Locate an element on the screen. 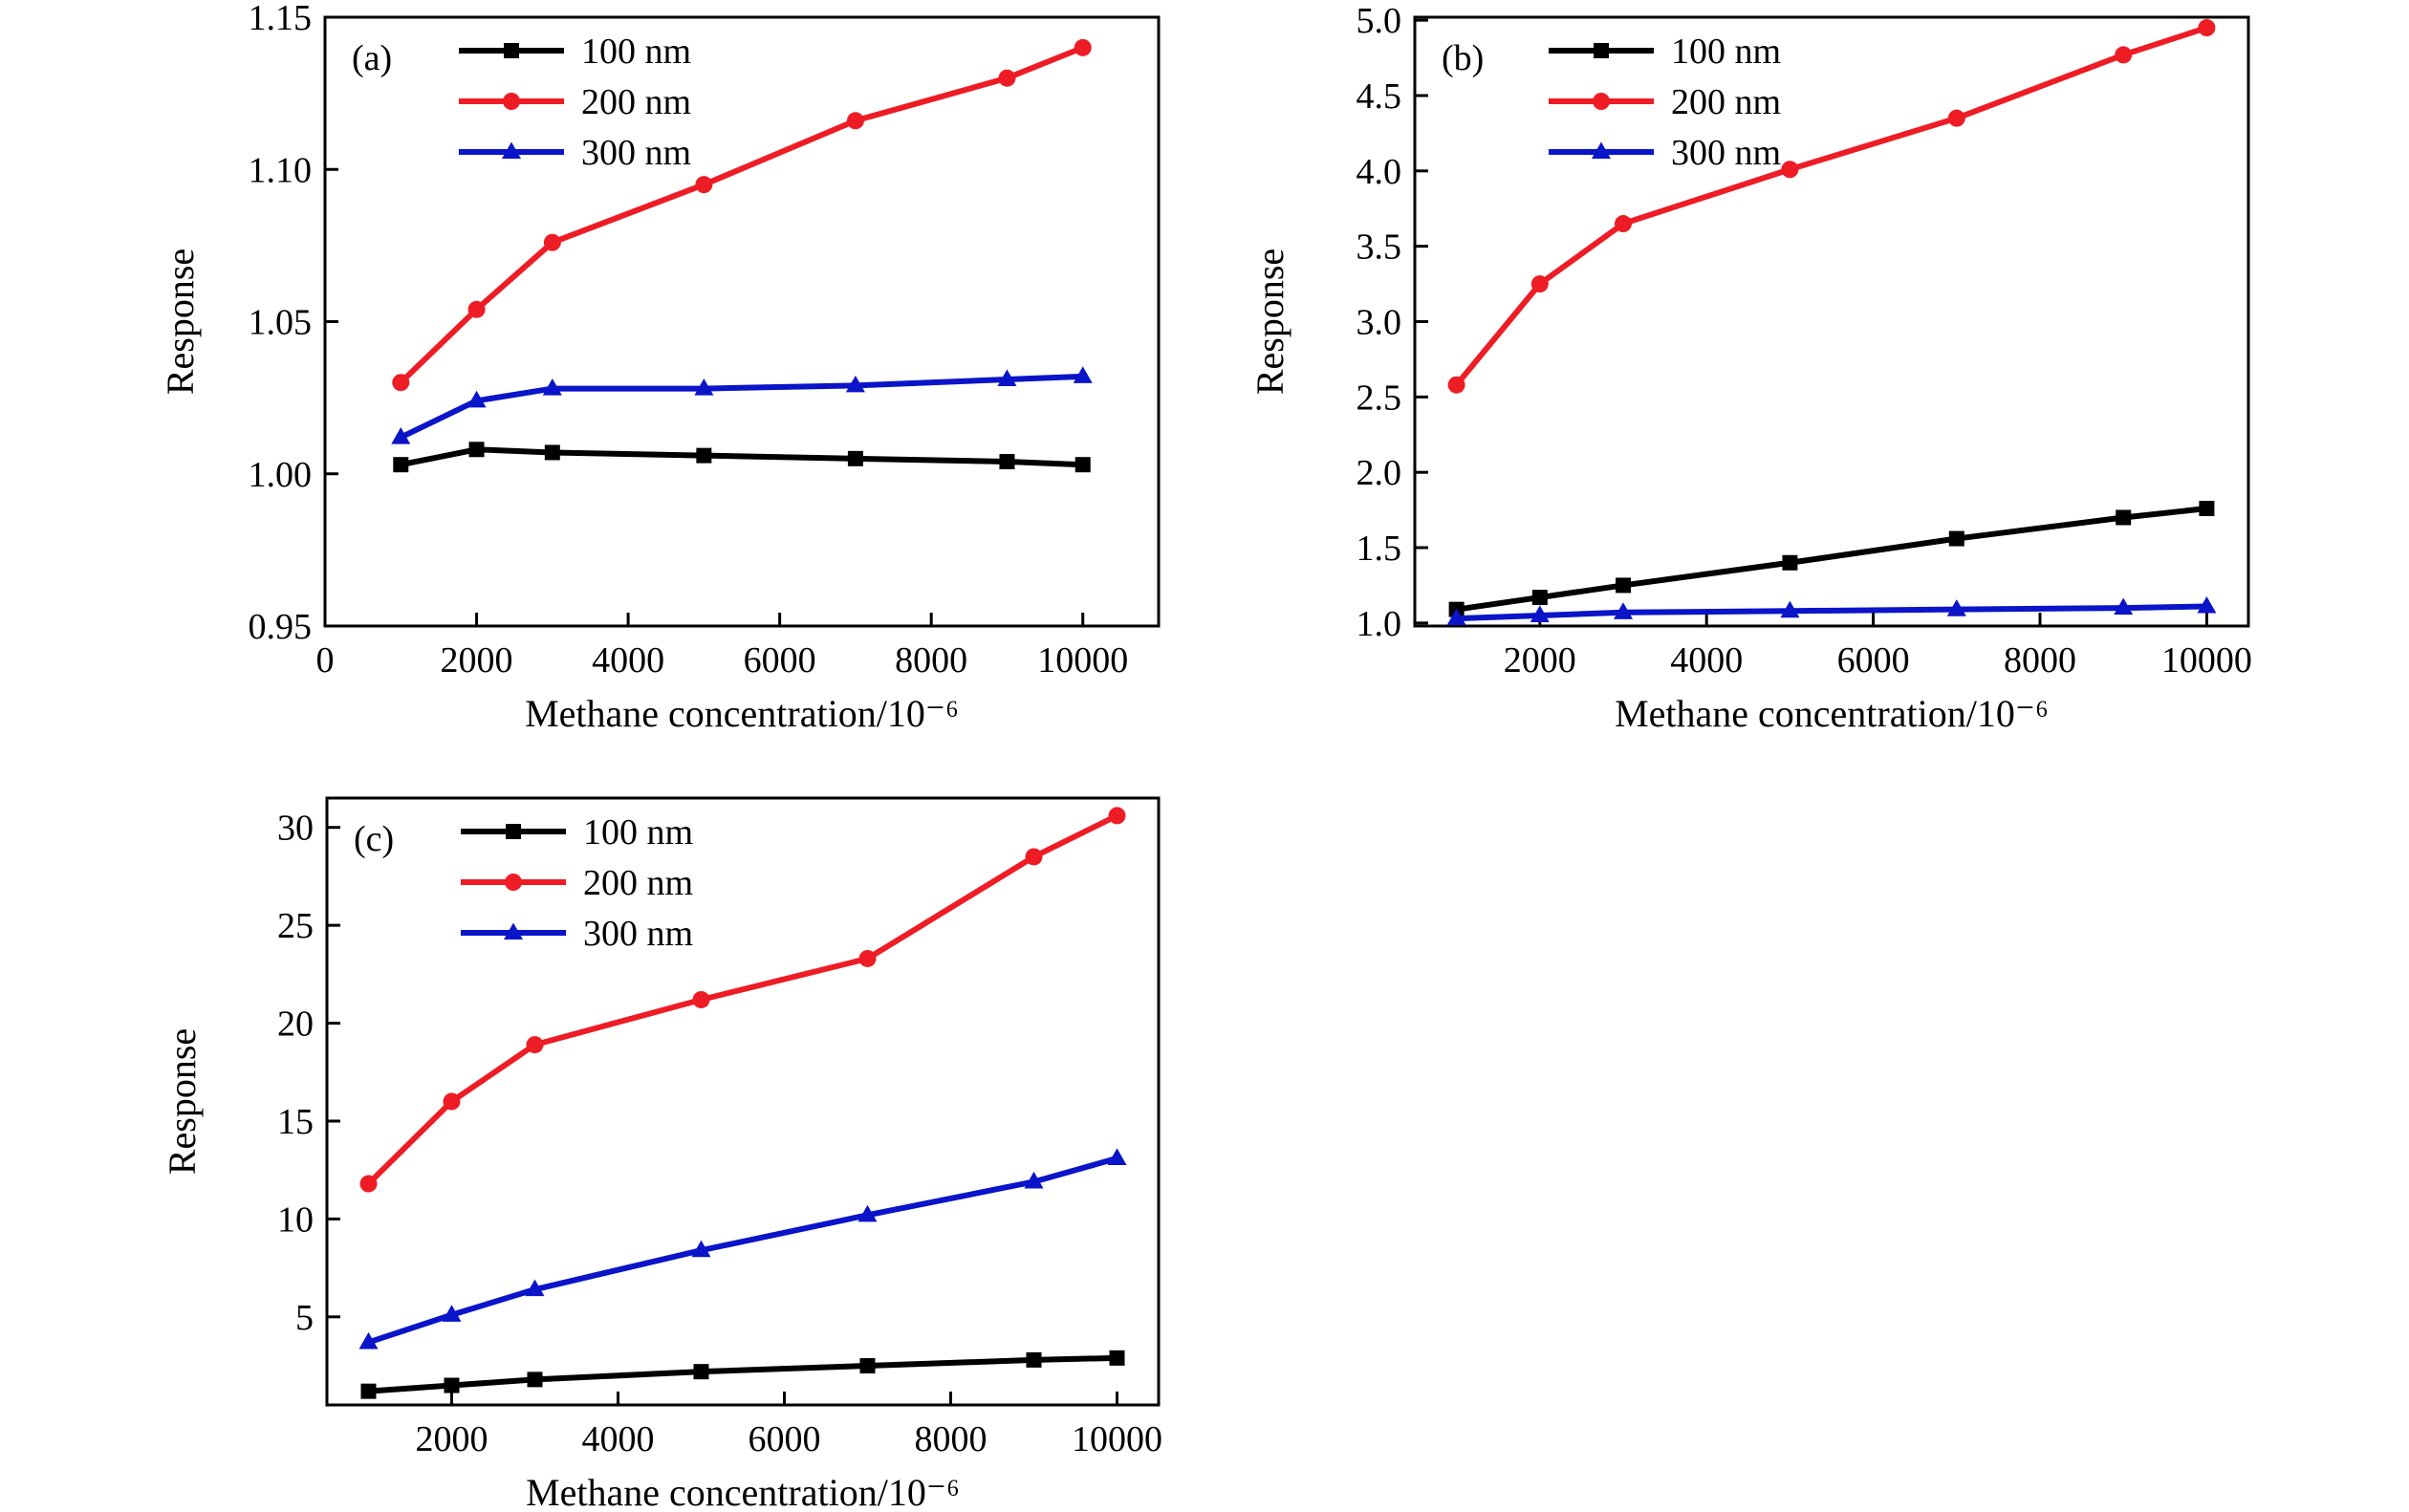 The width and height of the screenshot is (2409, 1512). y-tick-label: 1.10 is located at coordinates (281, 170).